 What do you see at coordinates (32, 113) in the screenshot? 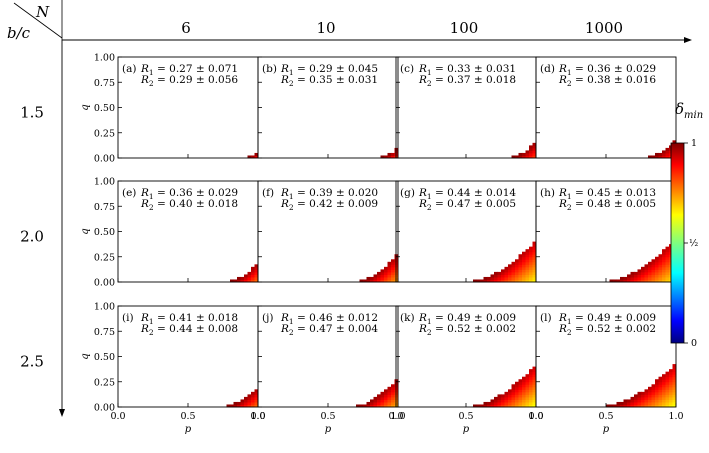
I see `row-header-bc-1.5: 1.5` at bounding box center [32, 113].